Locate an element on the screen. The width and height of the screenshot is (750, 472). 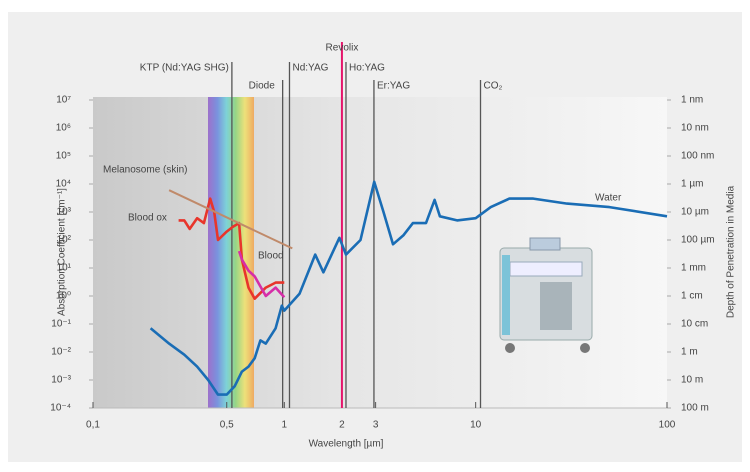
laser-label: KTP (Nd:YAG SHG) is located at coordinates (184, 68).